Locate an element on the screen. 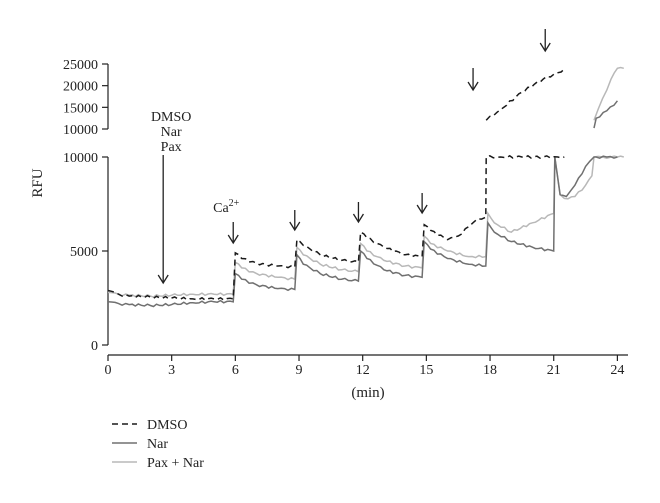 The height and width of the screenshot is (503, 660). x-tick-label: 6 is located at coordinates (235, 370).